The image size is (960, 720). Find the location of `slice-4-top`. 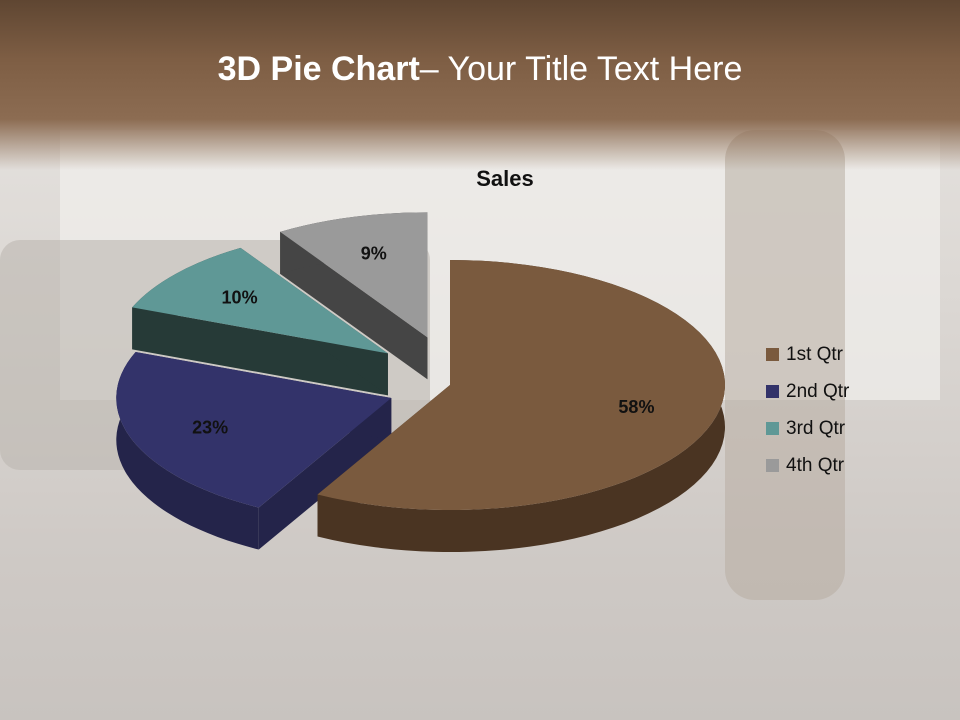

slice-4-top is located at coordinates (354, 275).